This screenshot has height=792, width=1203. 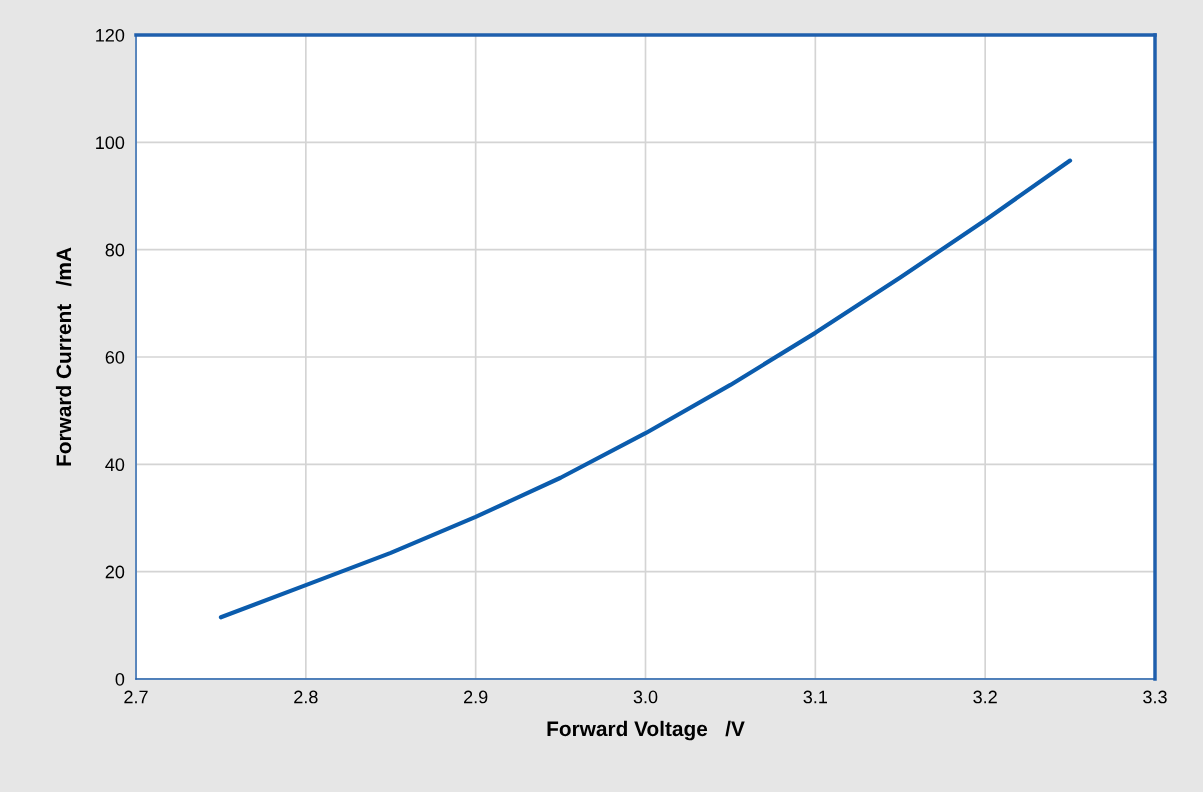 I want to click on y-tick-label: 80, so click(x=115, y=250).